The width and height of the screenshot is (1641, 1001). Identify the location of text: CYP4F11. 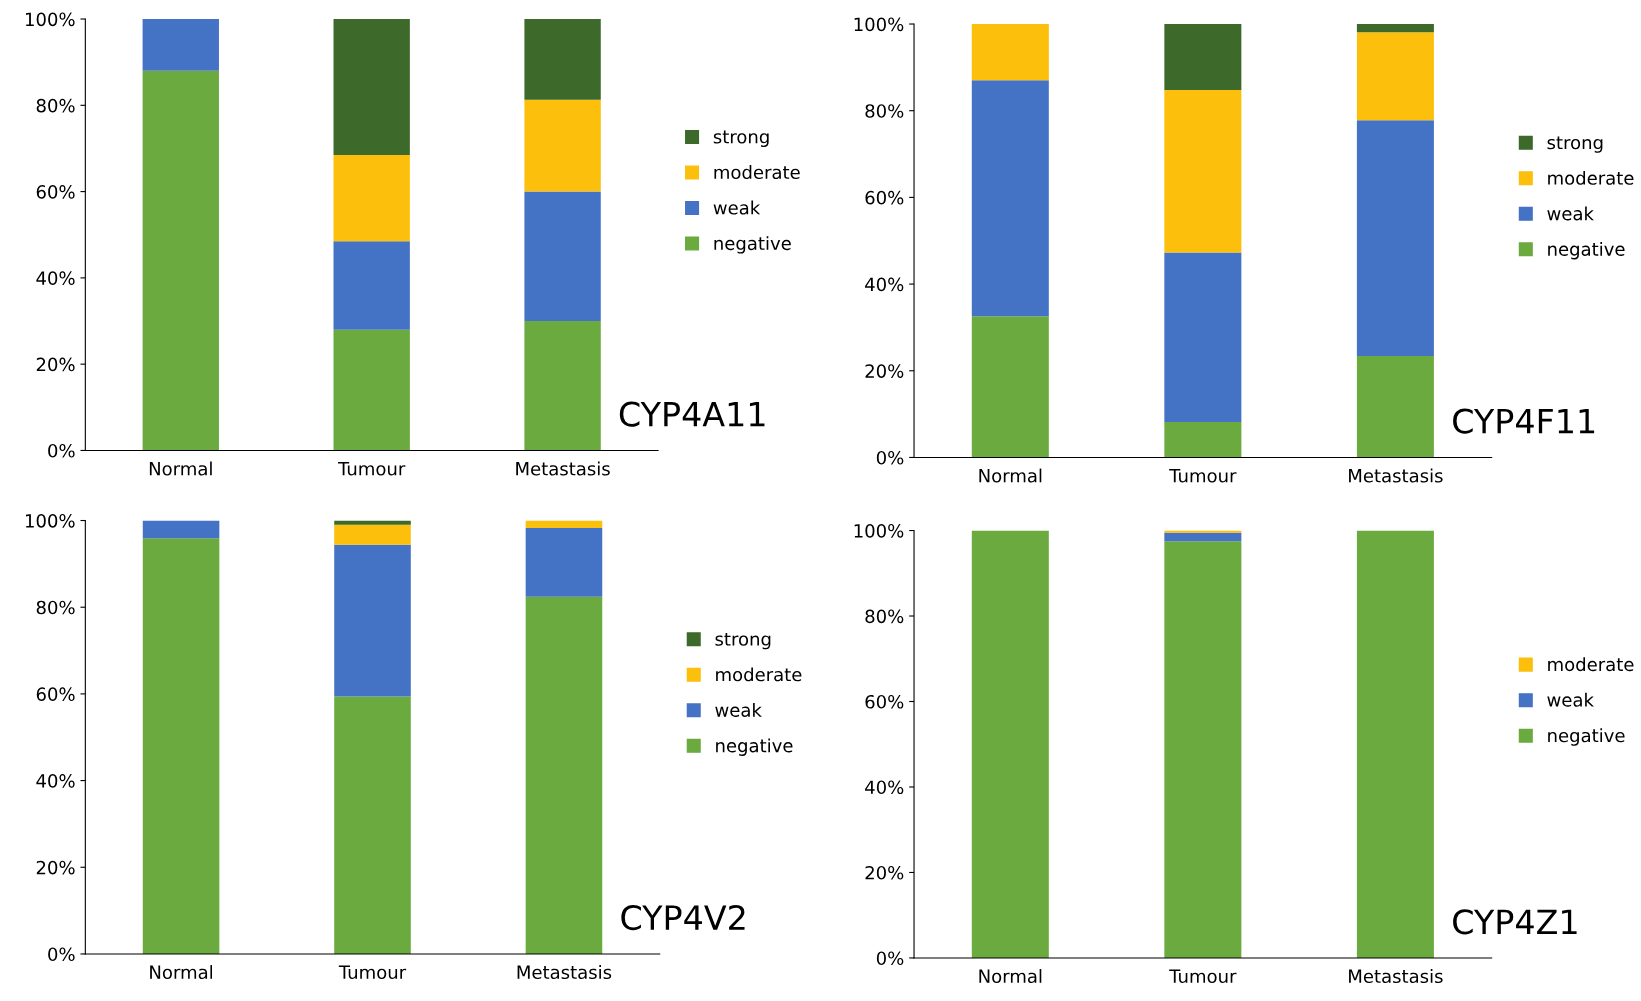
(1524, 421).